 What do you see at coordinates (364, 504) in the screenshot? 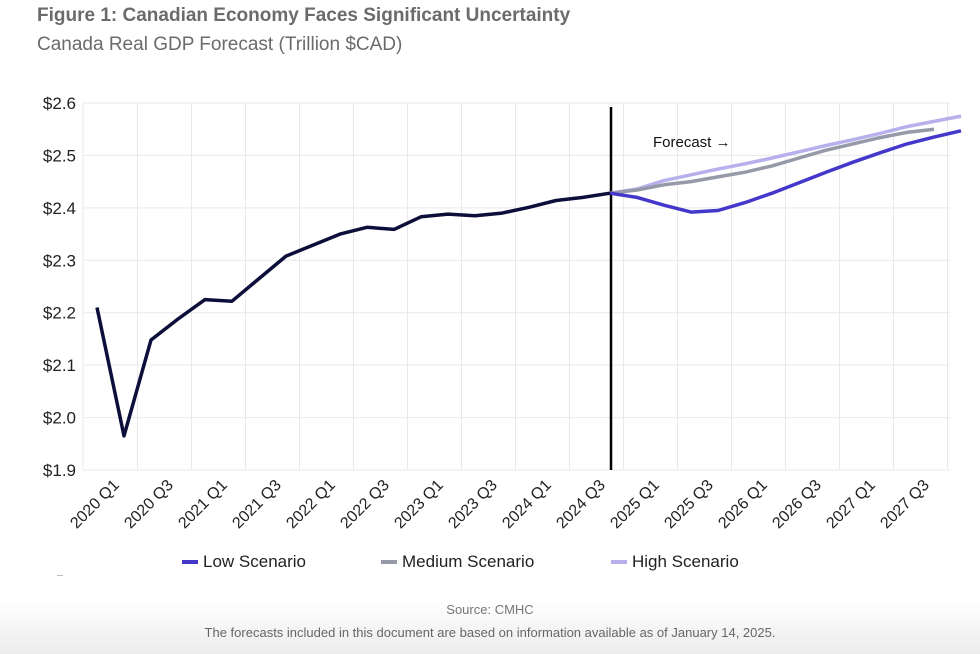
I see `x-tick-label: 2022 Q3` at bounding box center [364, 504].